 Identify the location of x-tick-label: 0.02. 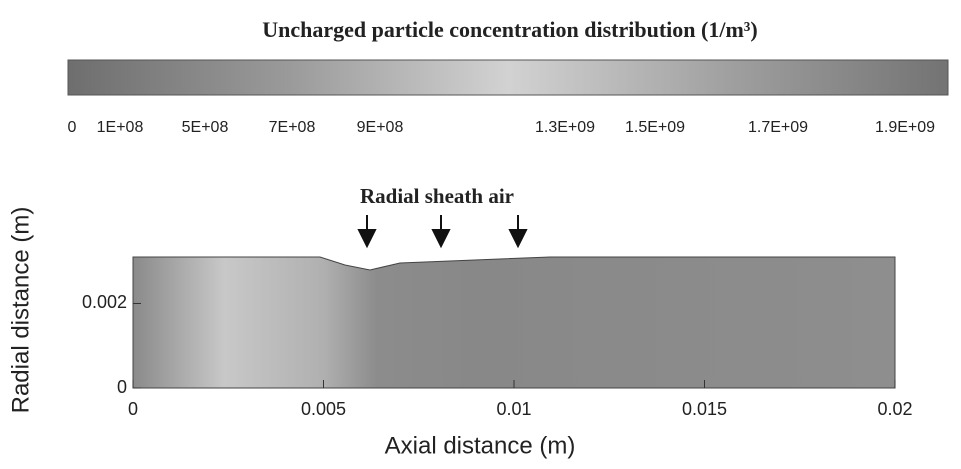
(894, 409).